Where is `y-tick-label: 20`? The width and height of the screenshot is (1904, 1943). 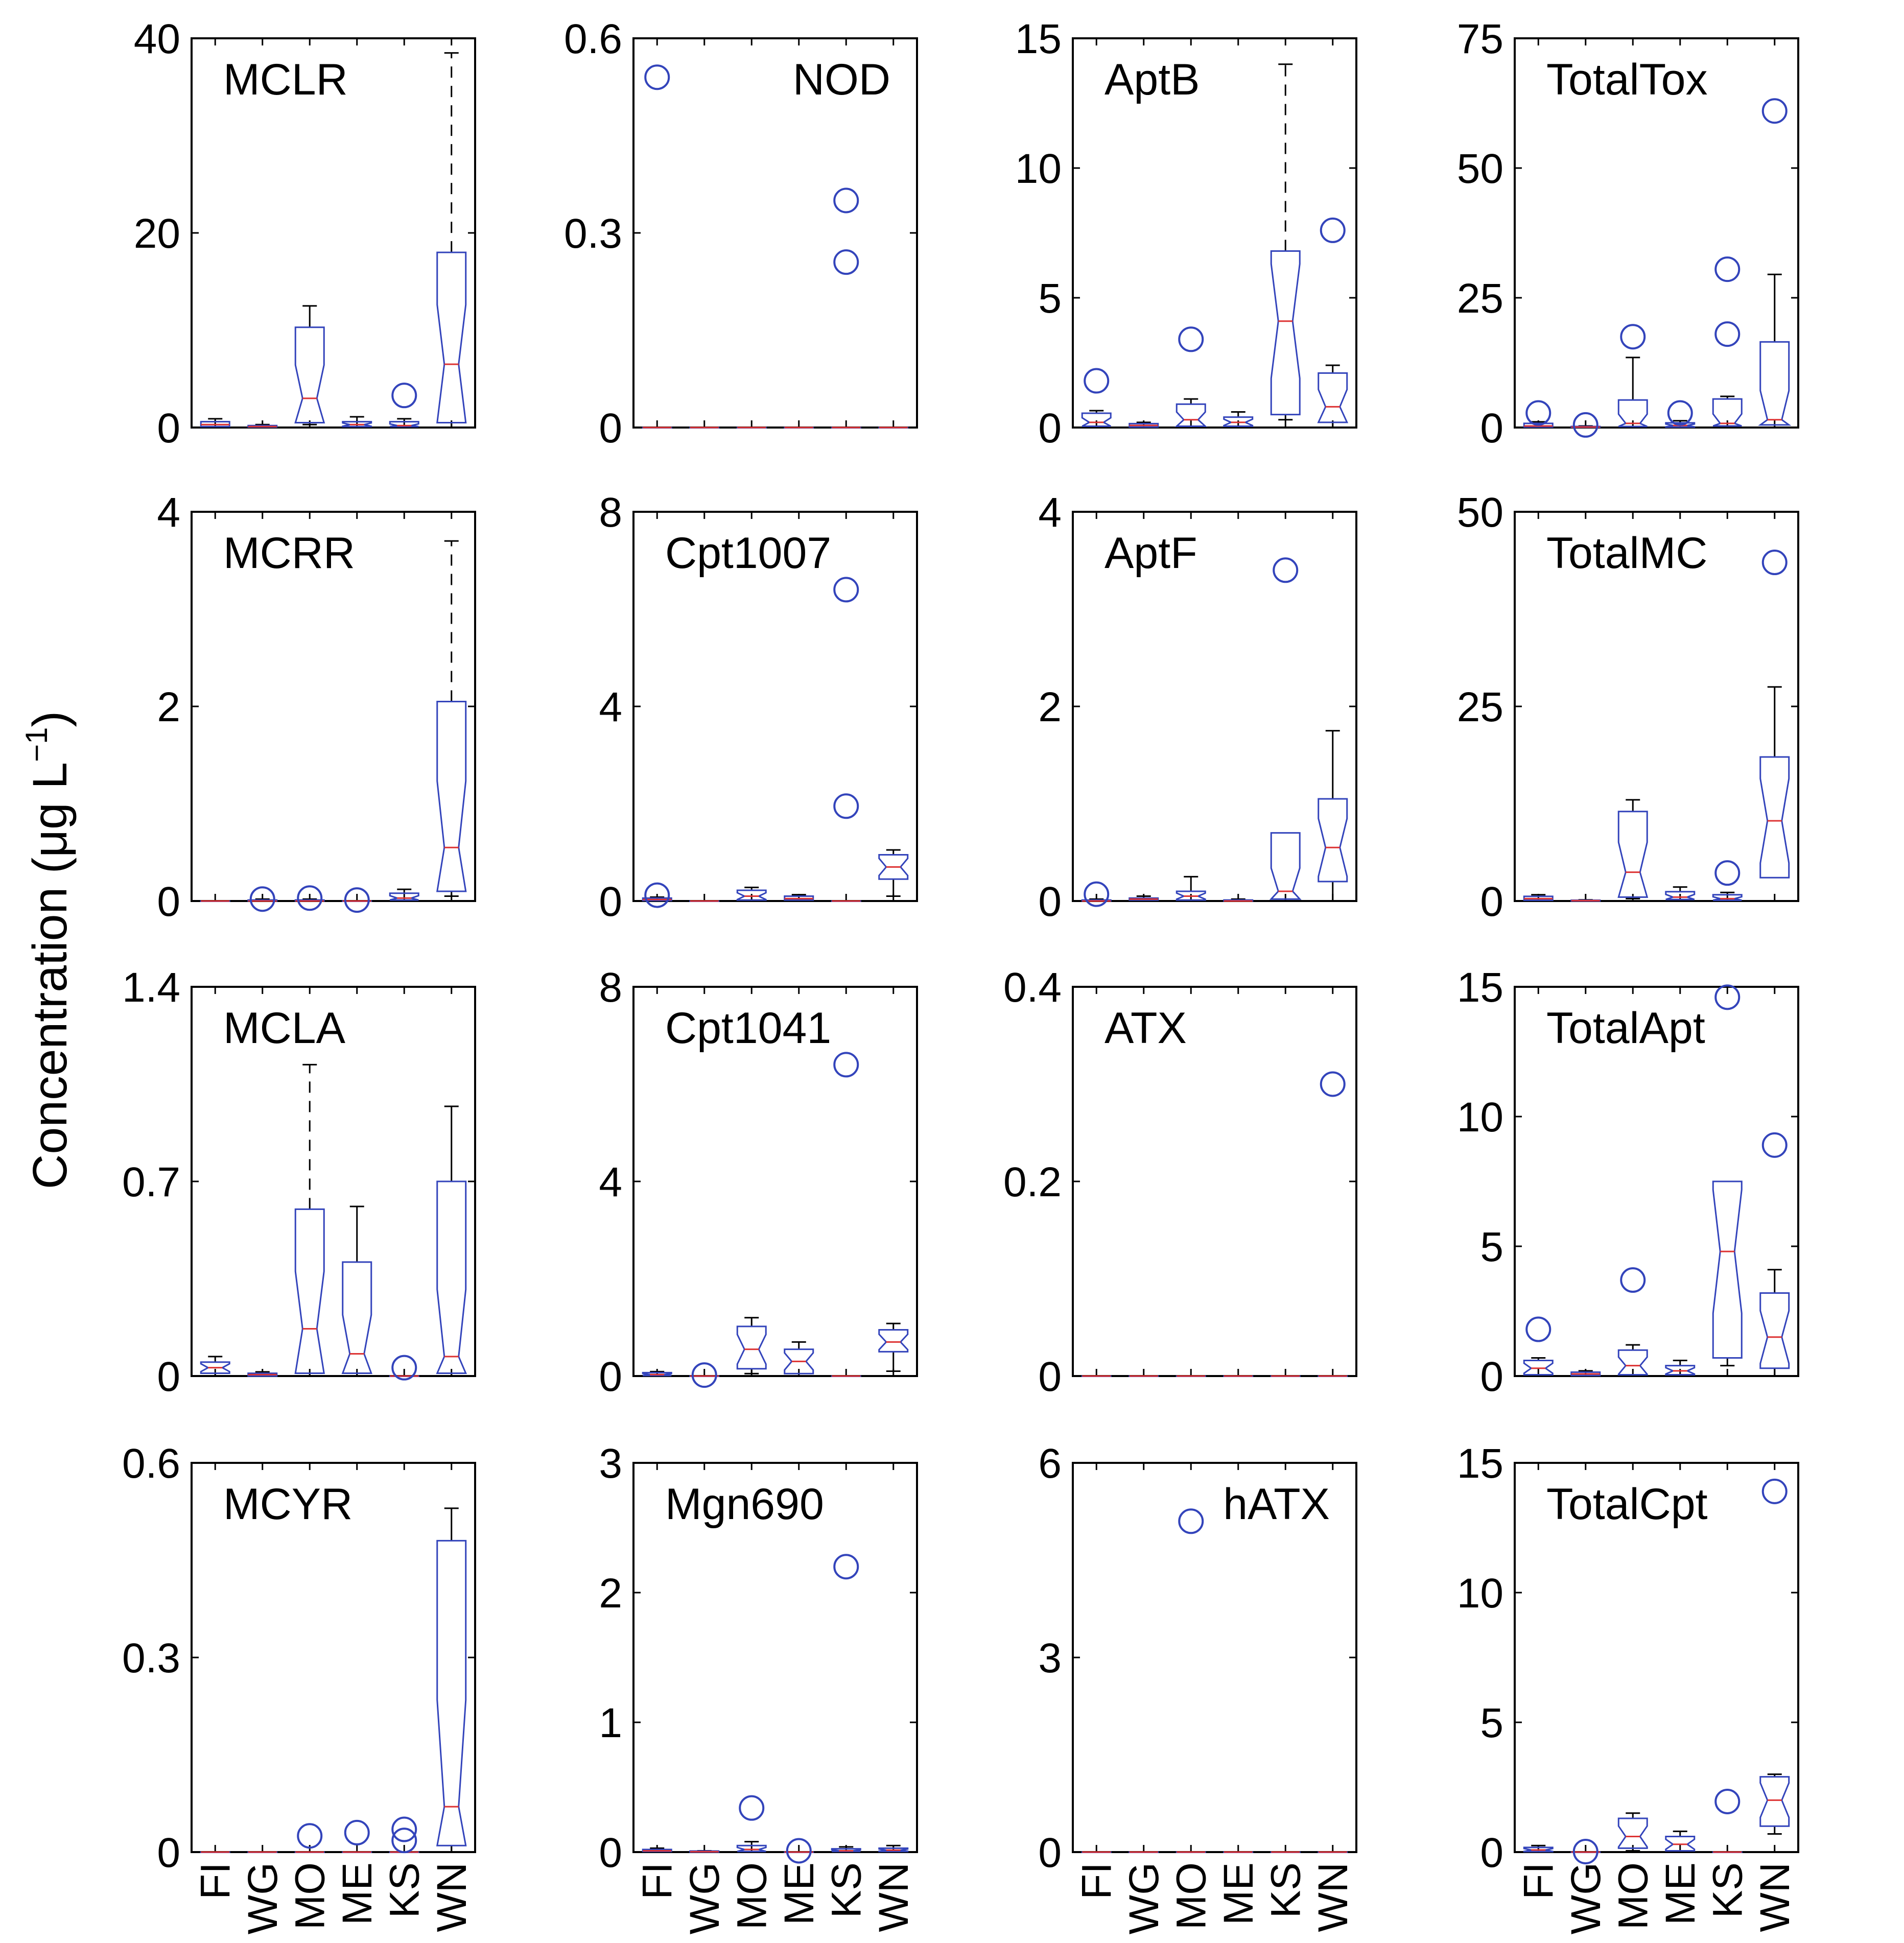
y-tick-label: 20 is located at coordinates (157, 234).